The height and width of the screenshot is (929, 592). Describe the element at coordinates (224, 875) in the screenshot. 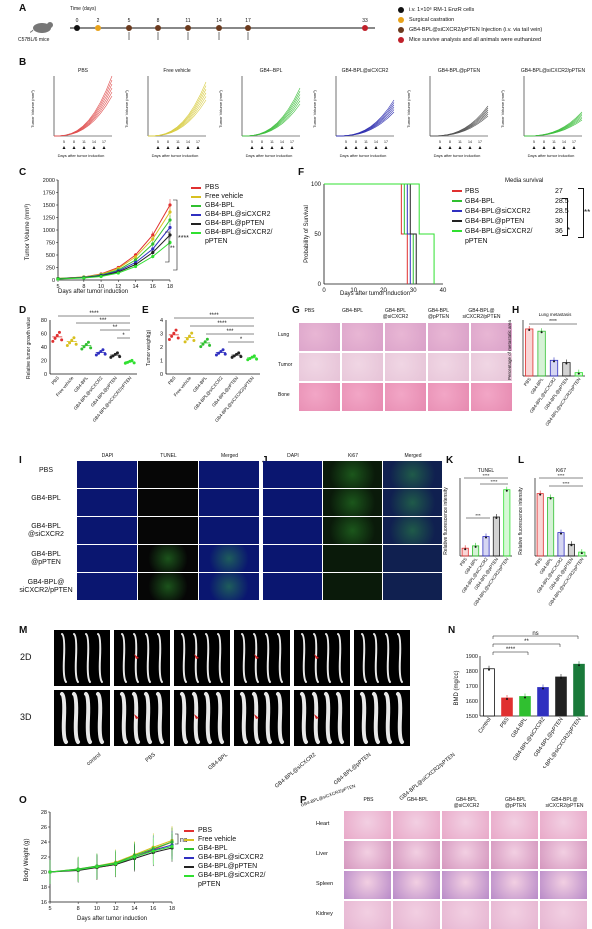

I see `legend-row: GB4-BPL@siCXCR2/` at that location.